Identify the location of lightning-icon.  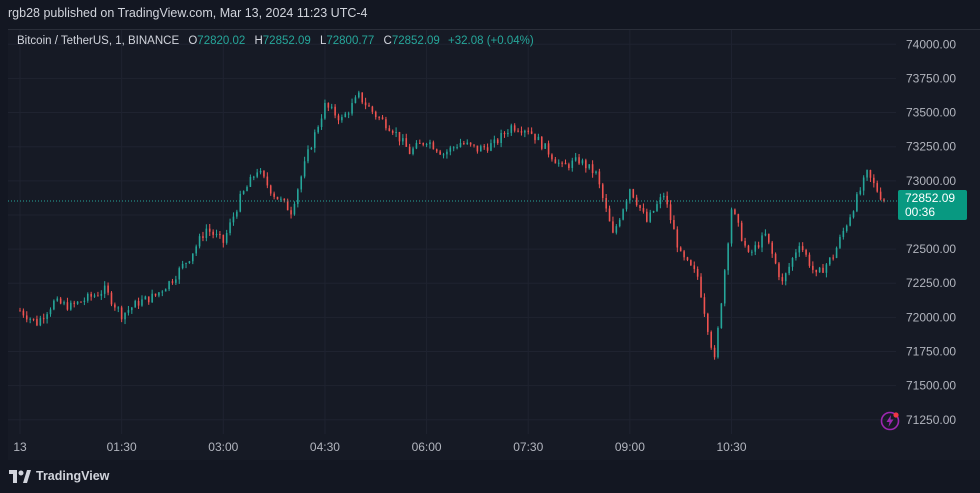
(890, 421).